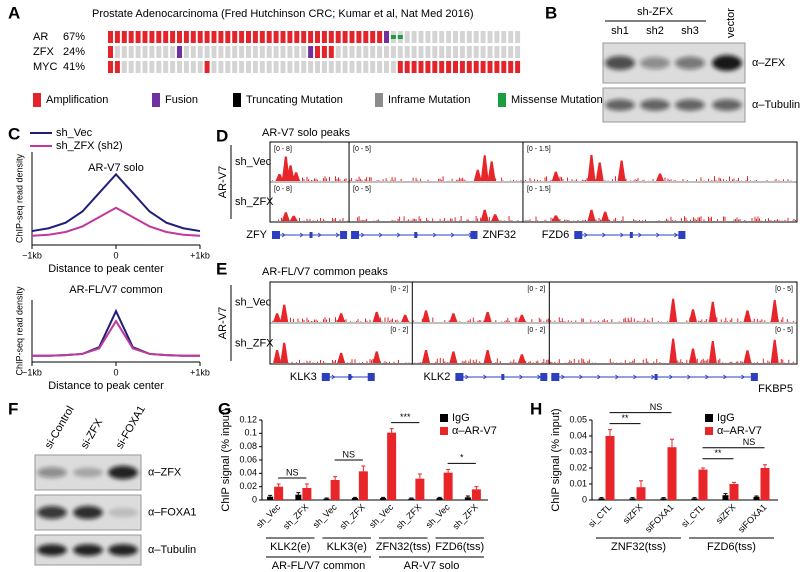 The image size is (800, 572). Describe the element at coordinates (290, 547) in the screenshot. I see `group-label: KLK2(e)` at that location.